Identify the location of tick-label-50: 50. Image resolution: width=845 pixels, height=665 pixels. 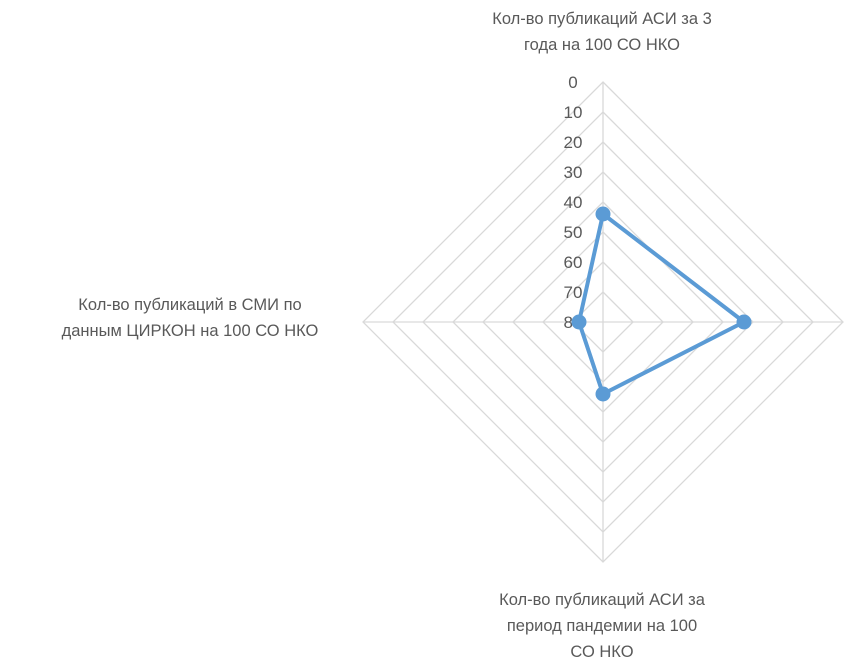
(573, 232).